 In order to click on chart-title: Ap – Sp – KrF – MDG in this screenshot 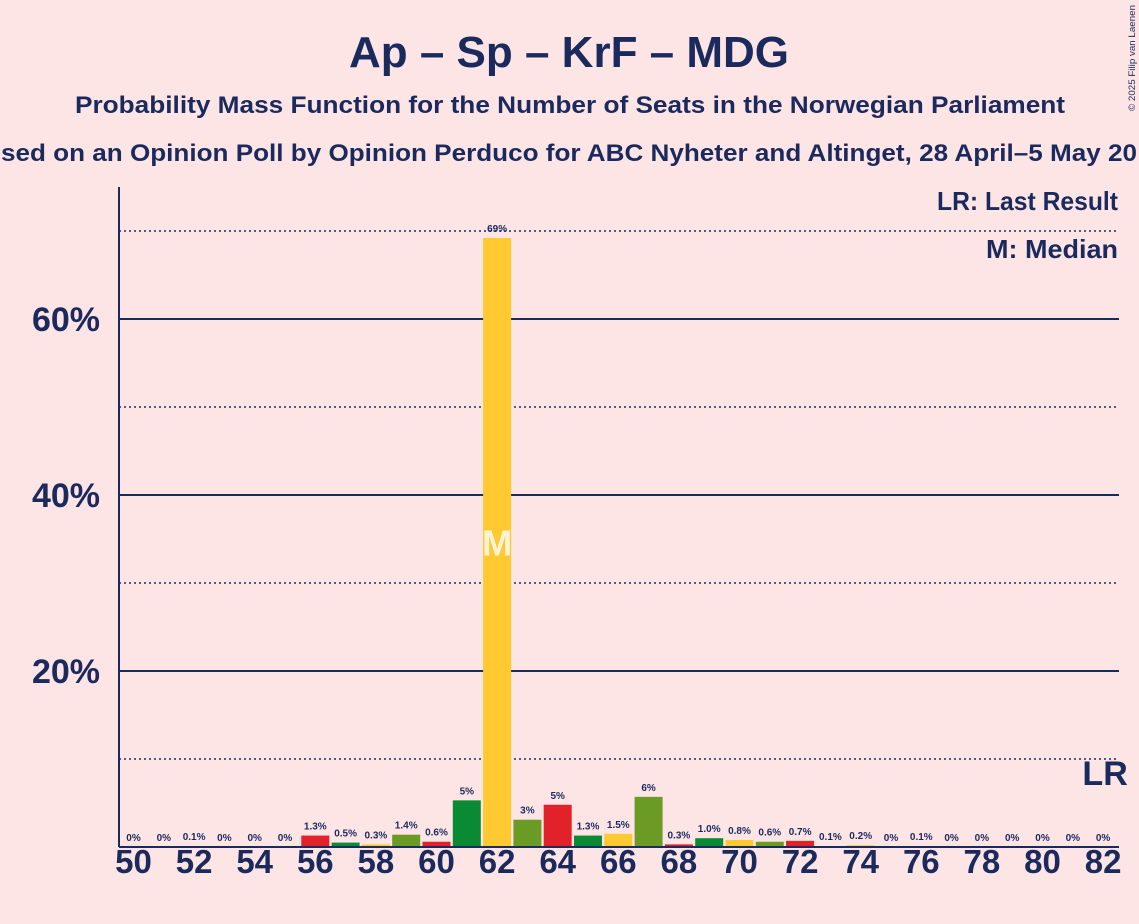, I will do `click(569, 52)`.